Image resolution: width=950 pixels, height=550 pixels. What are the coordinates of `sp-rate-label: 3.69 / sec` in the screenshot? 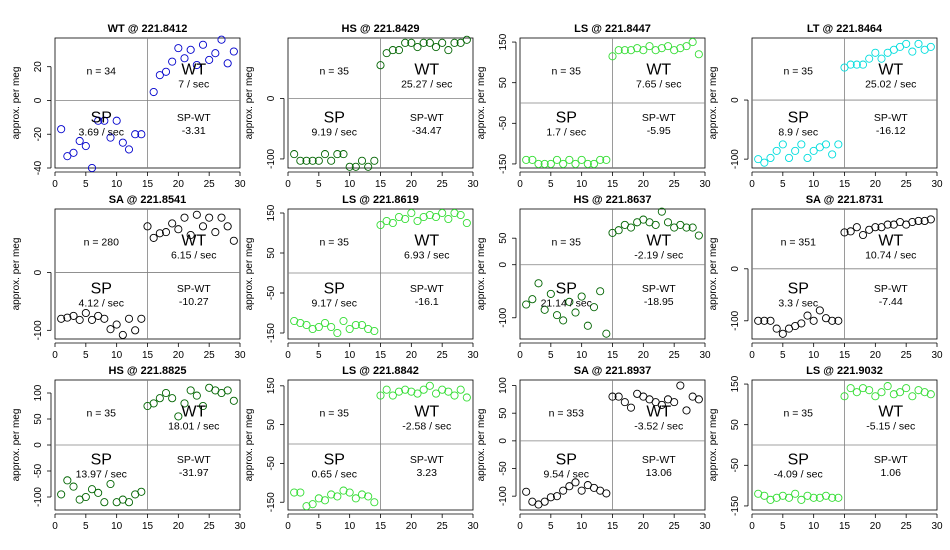 It's located at (101, 133).